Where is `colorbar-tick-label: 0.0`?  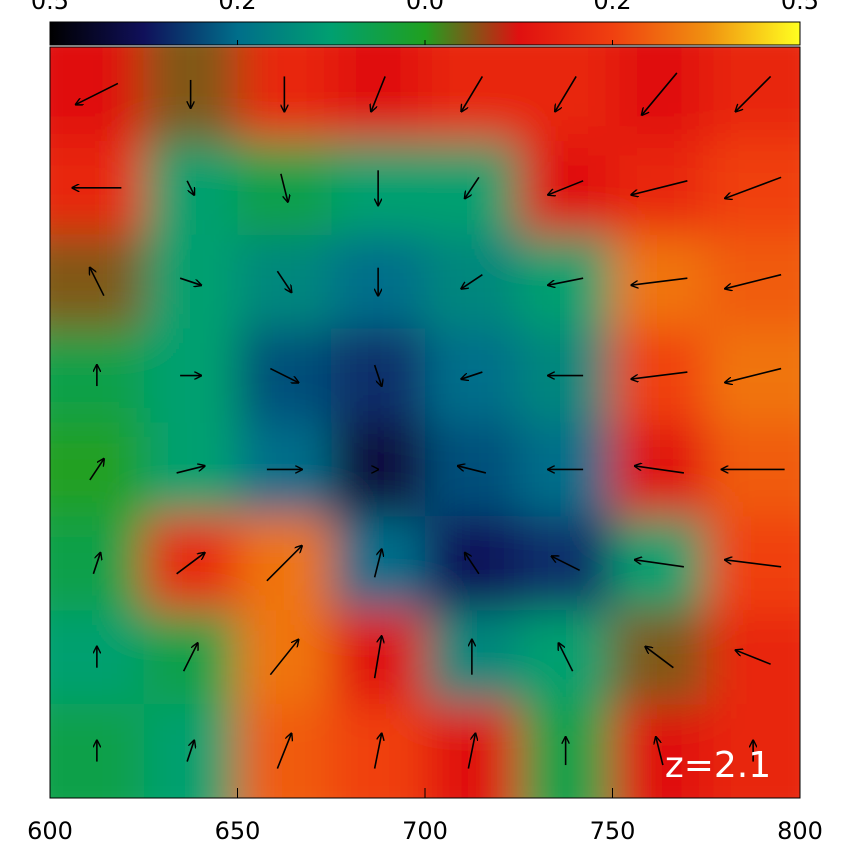
colorbar-tick-label: 0.0 is located at coordinates (425, 7).